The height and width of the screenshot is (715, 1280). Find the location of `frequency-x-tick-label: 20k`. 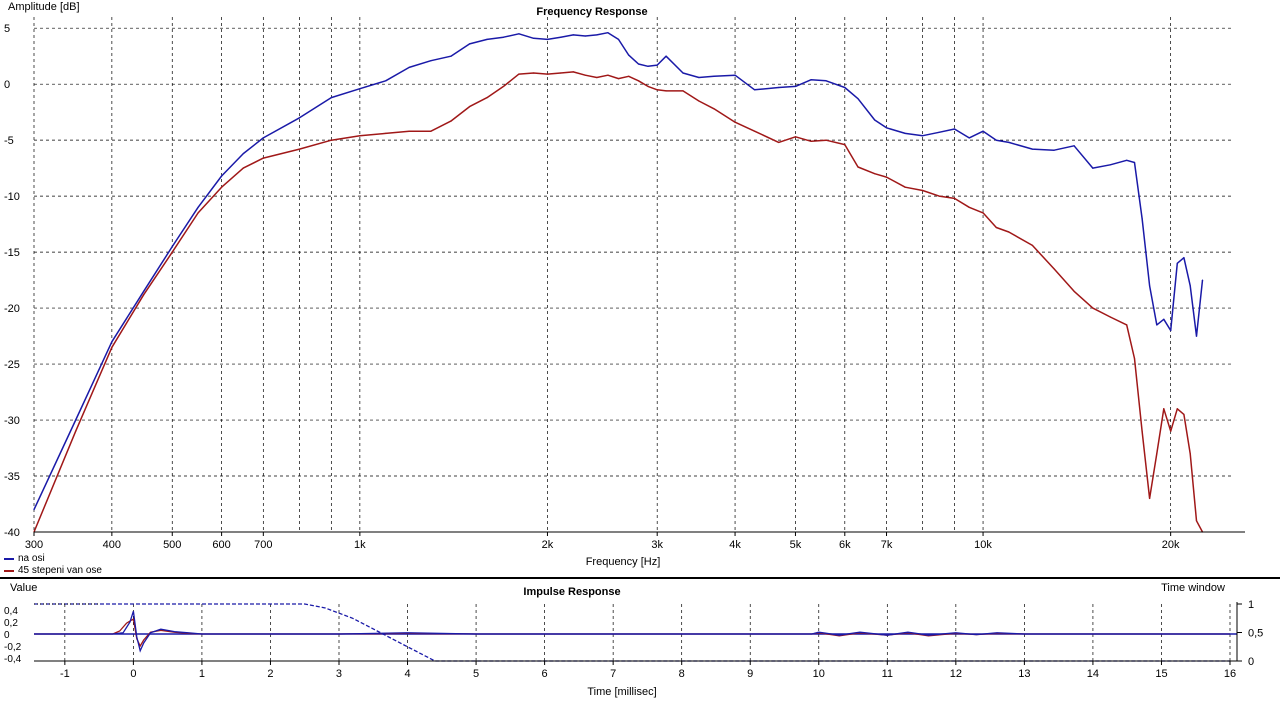

frequency-x-tick-label: 20k is located at coordinates (1171, 545).